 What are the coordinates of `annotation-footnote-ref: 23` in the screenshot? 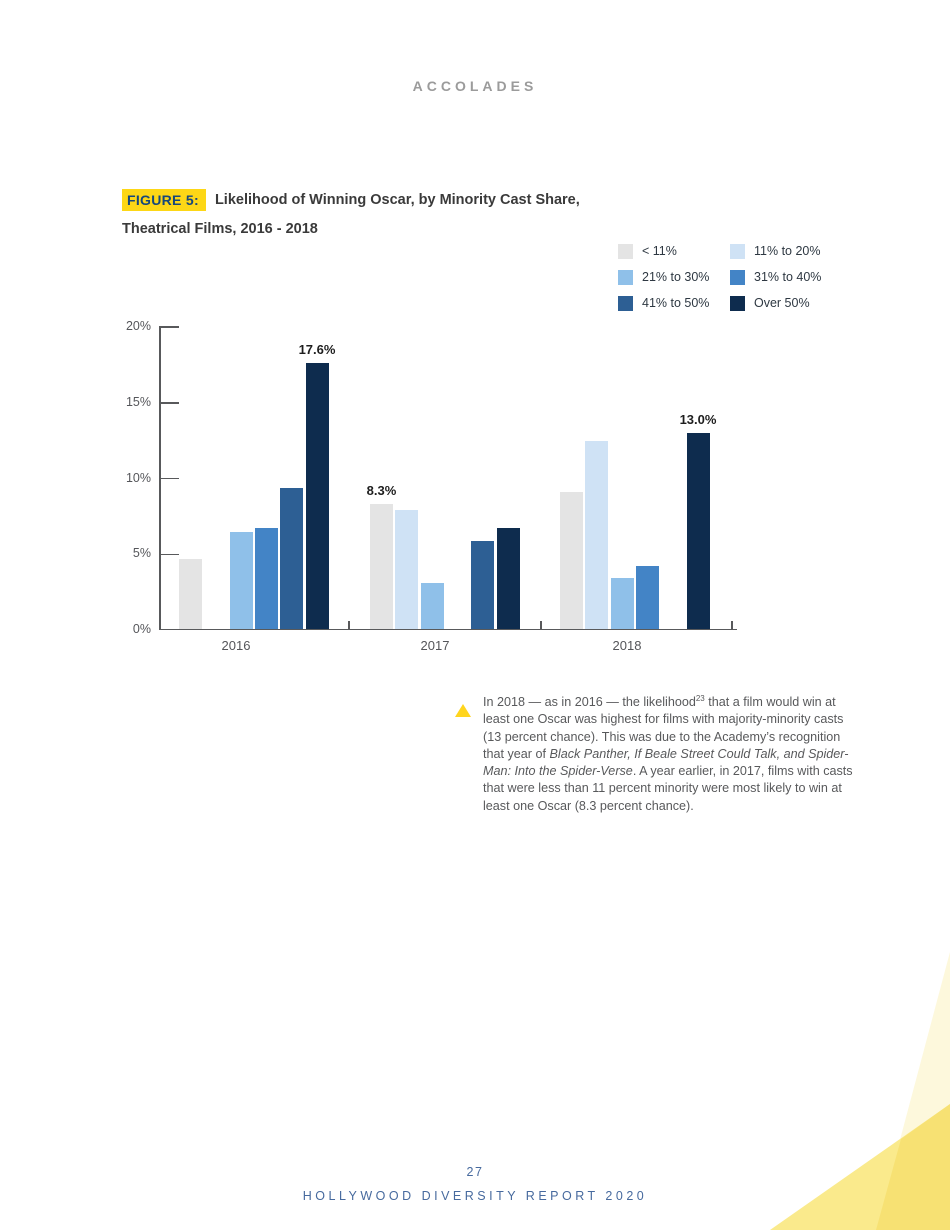 It's located at (700, 698).